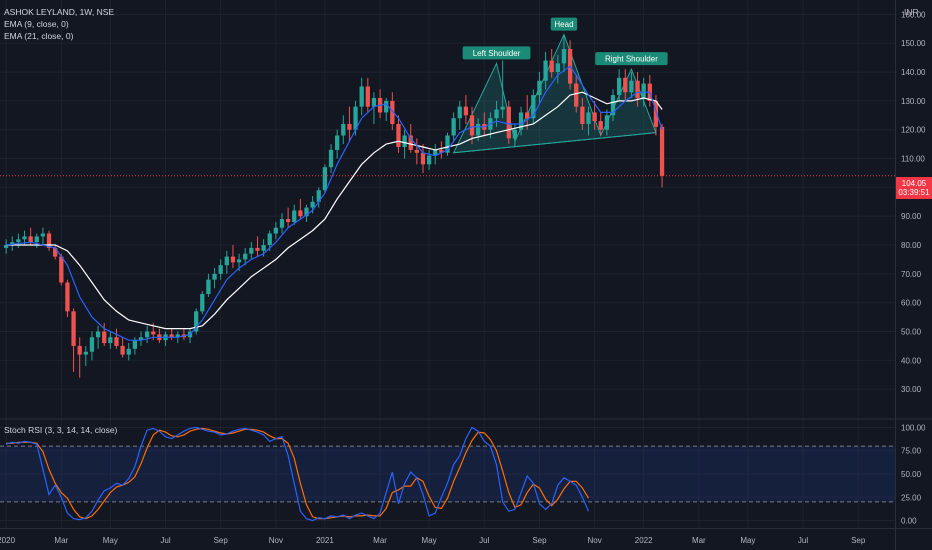  I want to click on stoch-band-fill, so click(447, 474).